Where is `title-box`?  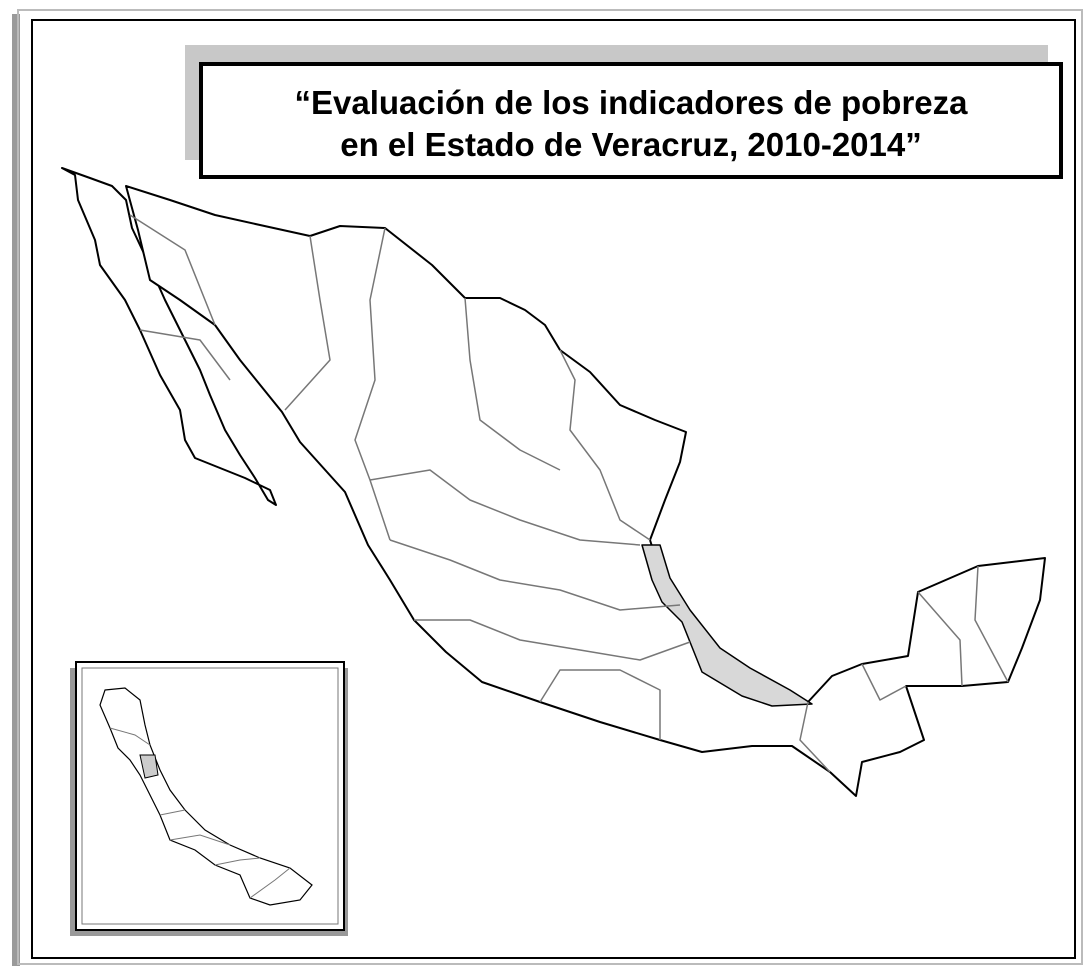
title-box is located at coordinates (631, 120).